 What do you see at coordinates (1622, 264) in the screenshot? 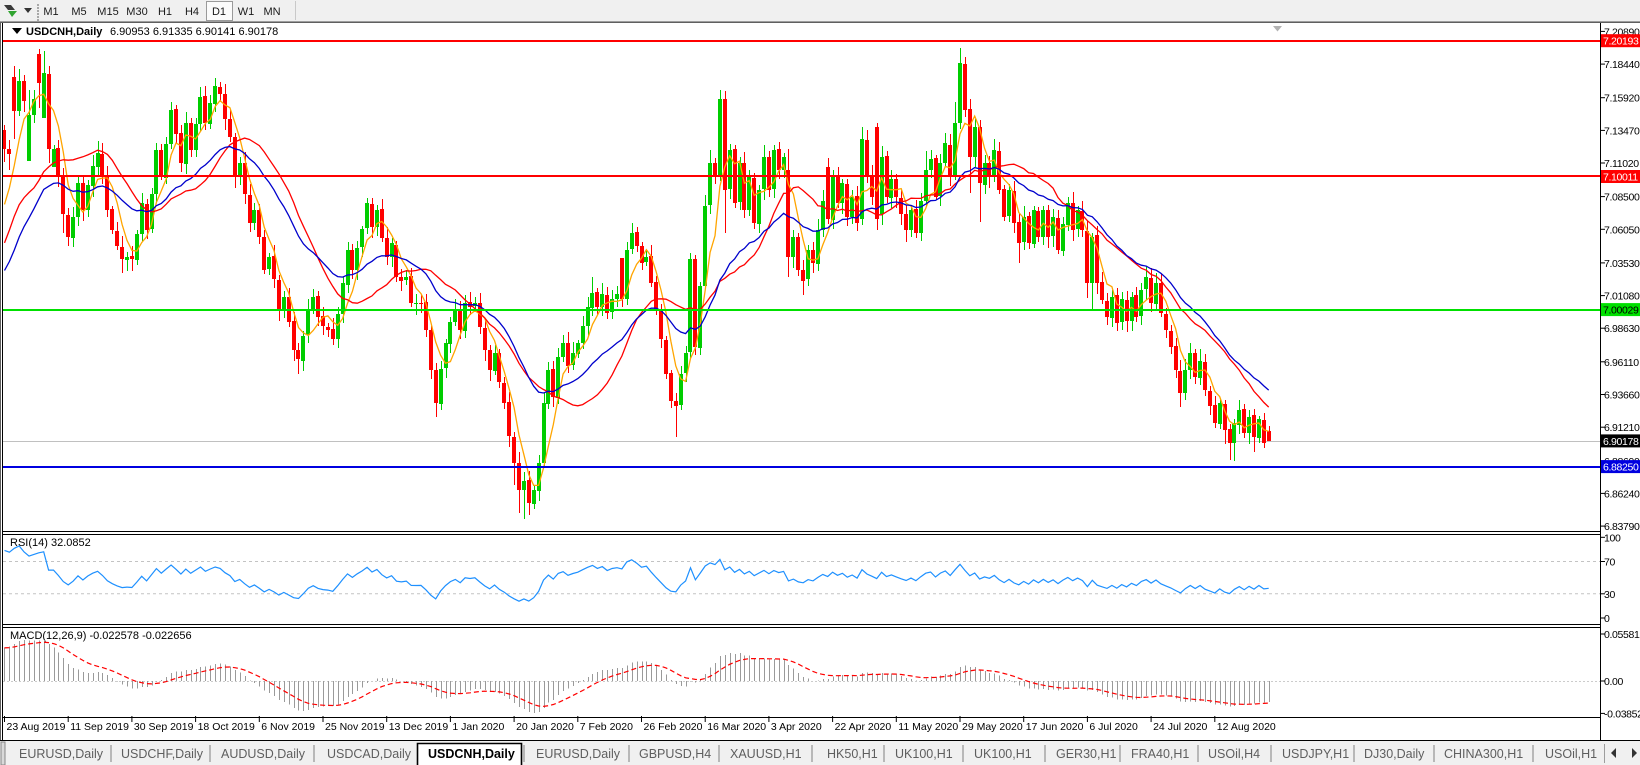
I see `svg-text: 7.03530` at bounding box center [1622, 264].